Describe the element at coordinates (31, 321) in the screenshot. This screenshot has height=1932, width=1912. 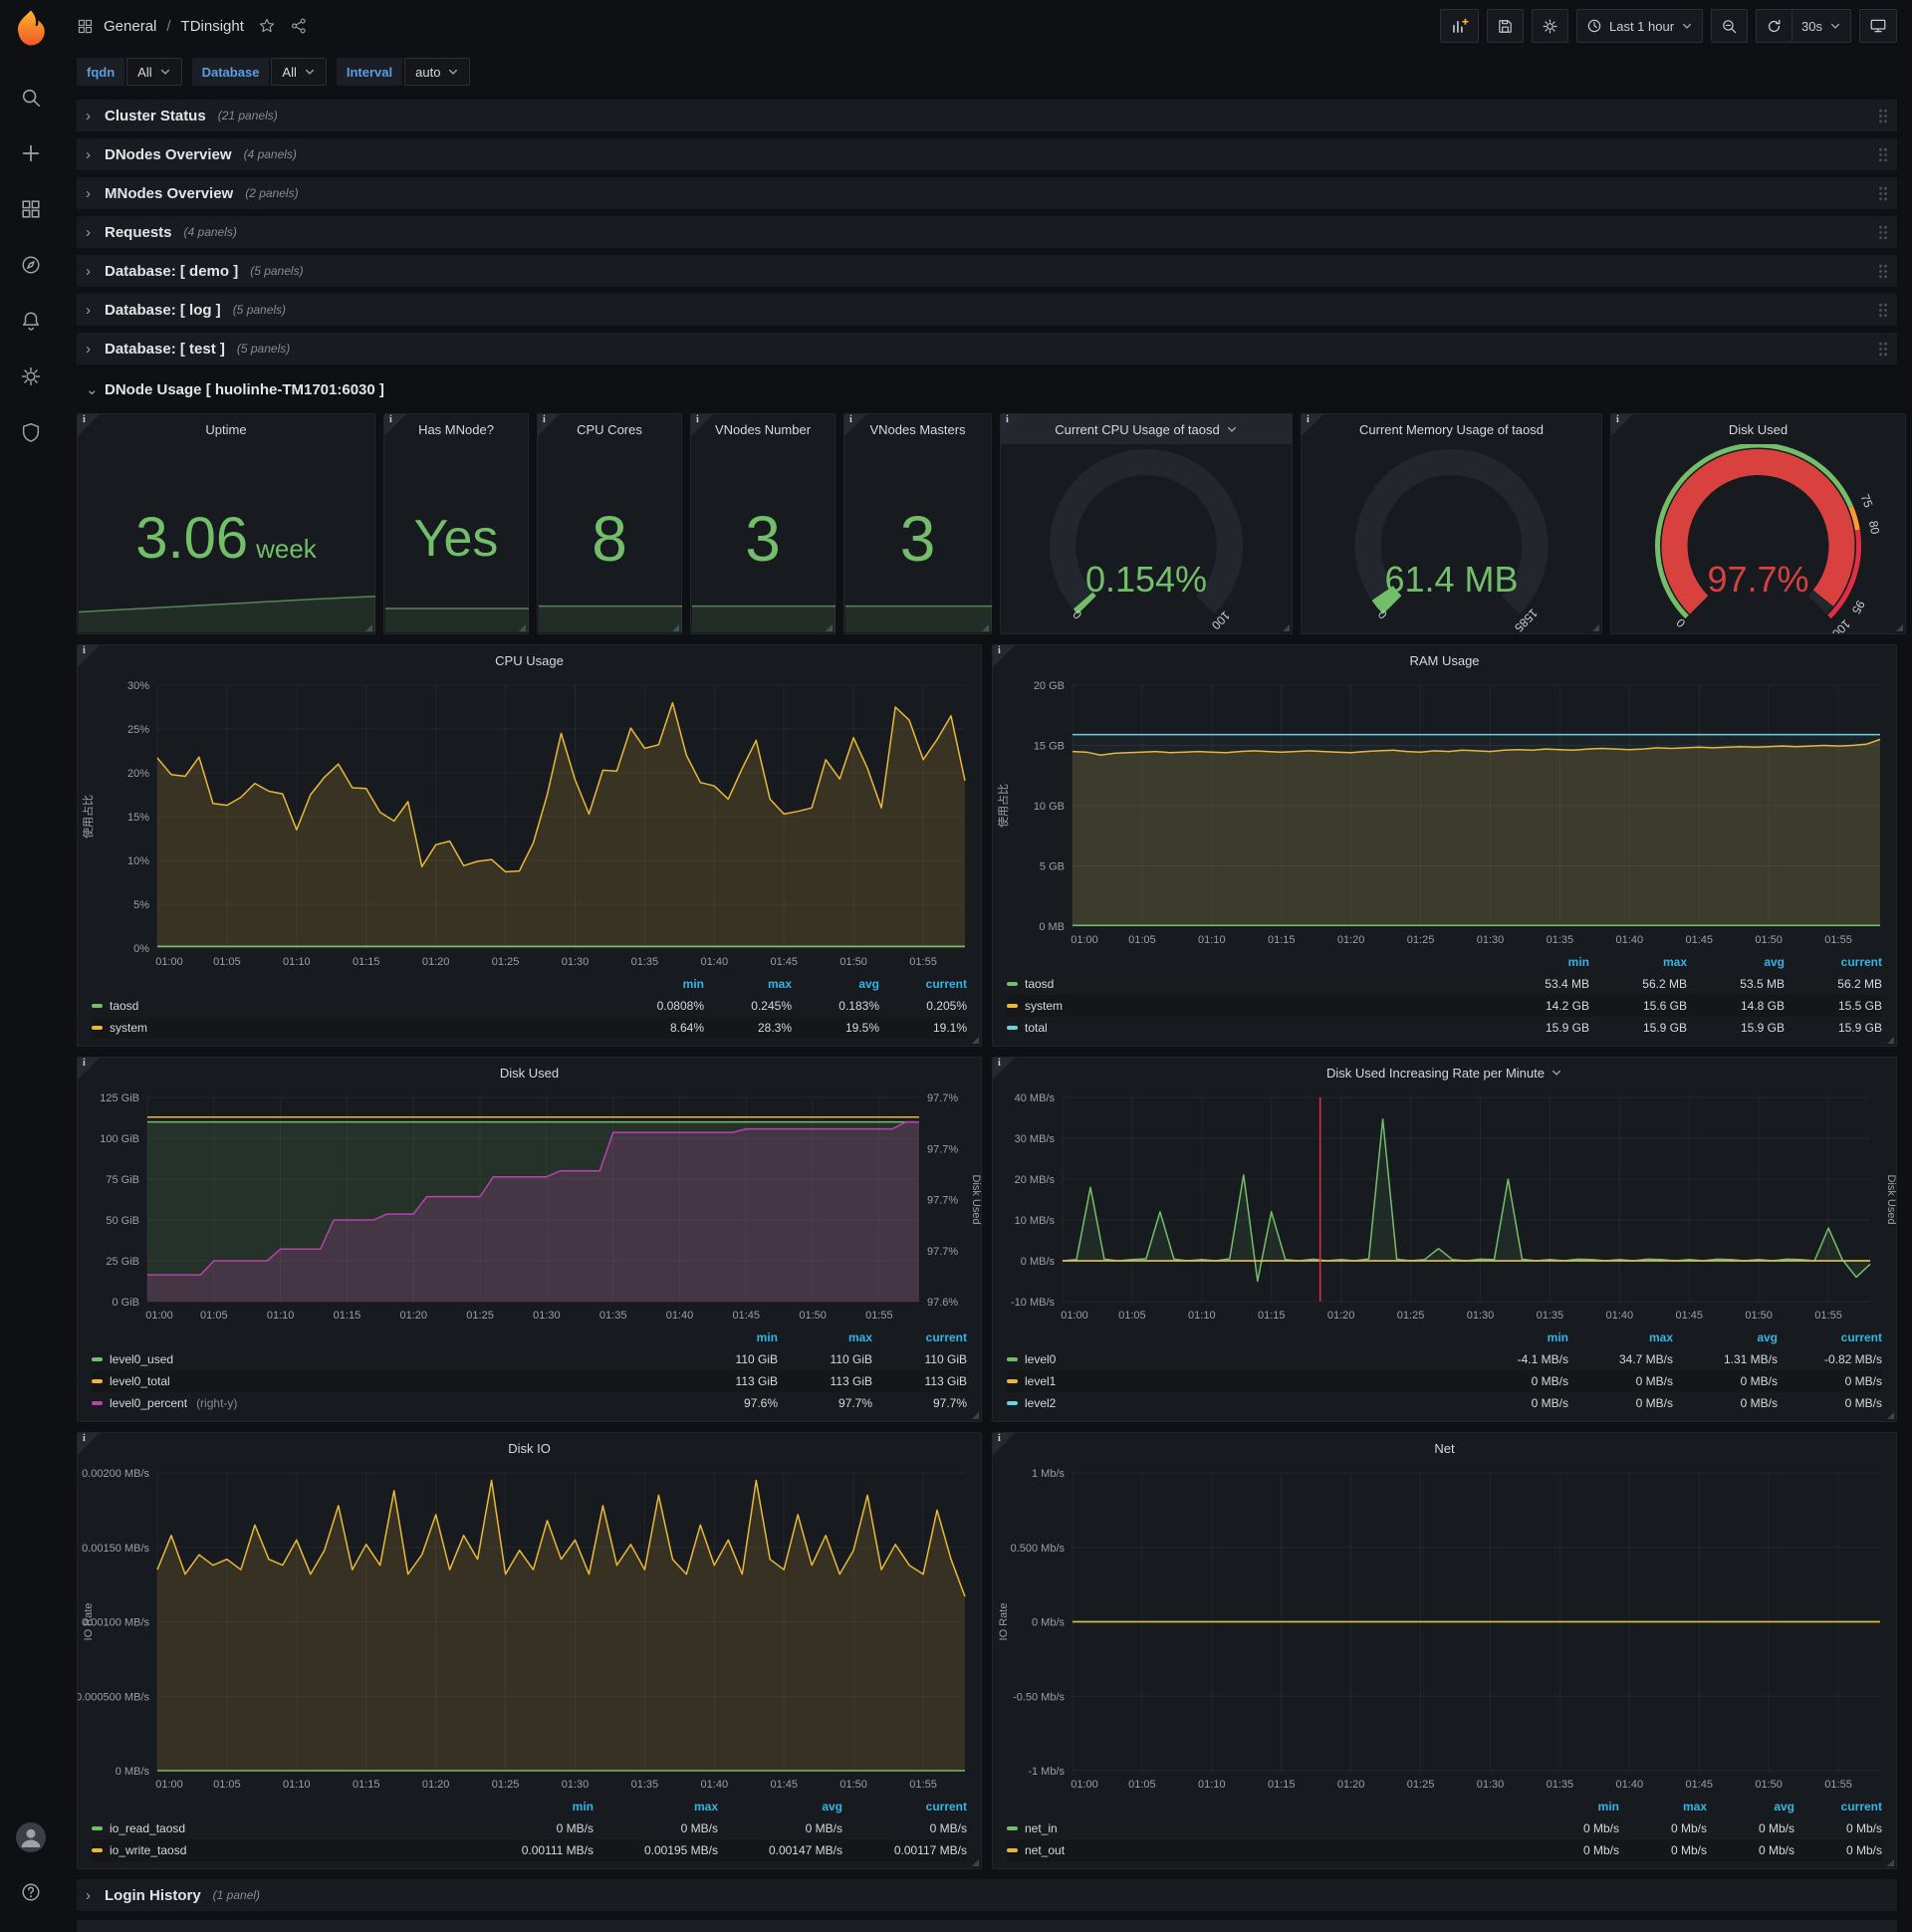
I see `alerting-bell-icon` at that location.